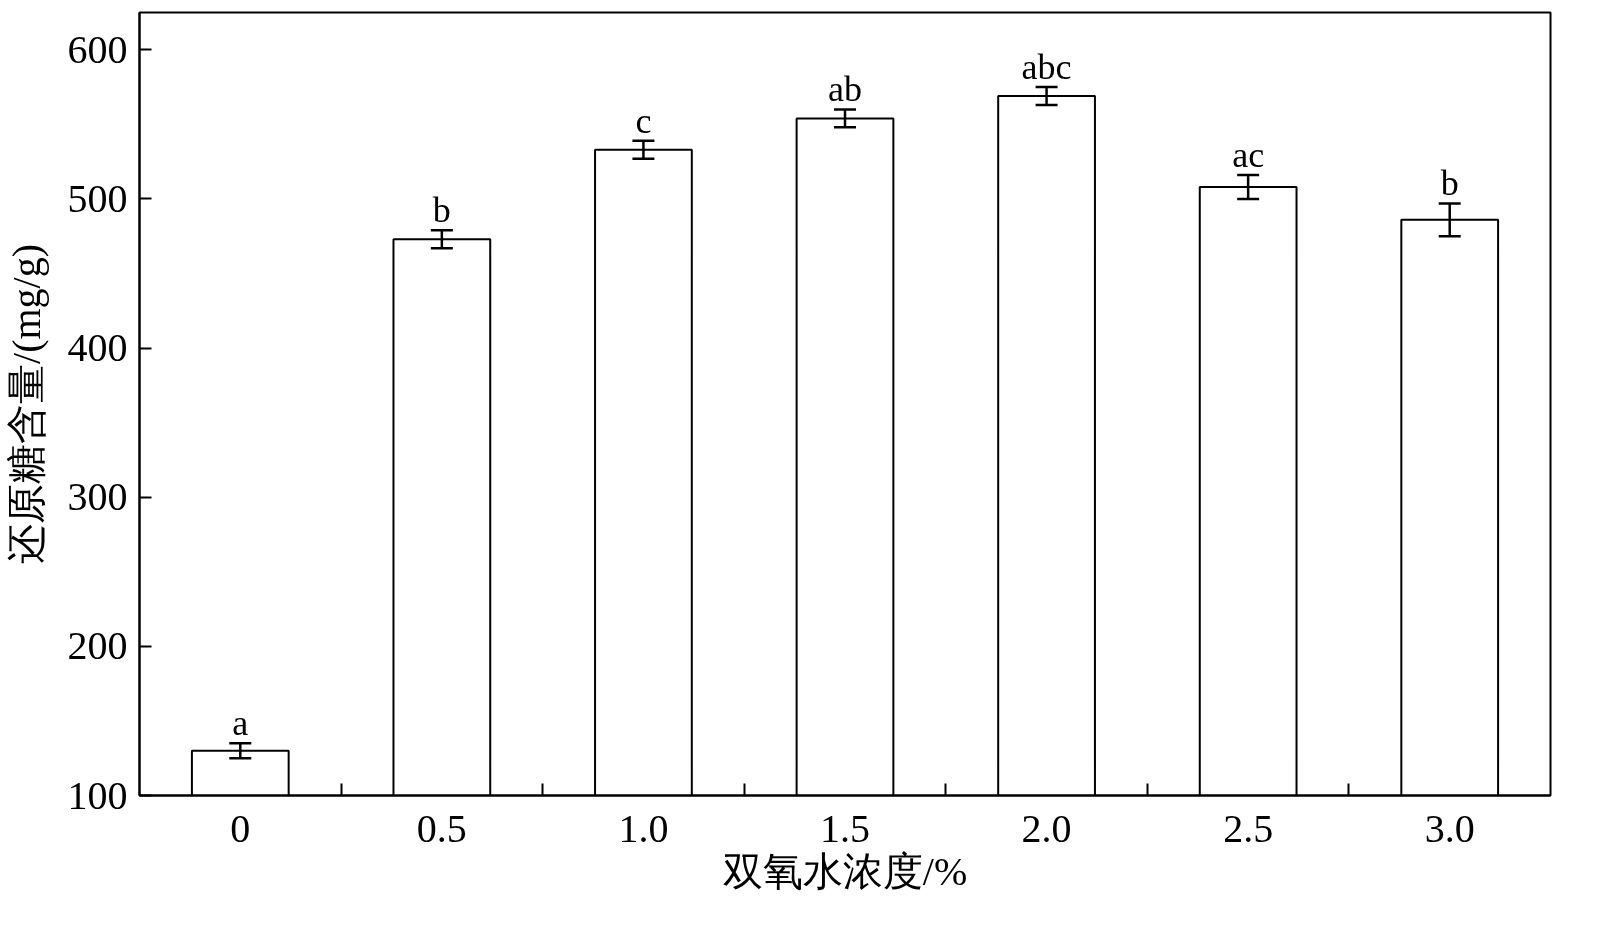  I want to click on y-axis-title: 还原糖含量/(mg/g), so click(26, 404).